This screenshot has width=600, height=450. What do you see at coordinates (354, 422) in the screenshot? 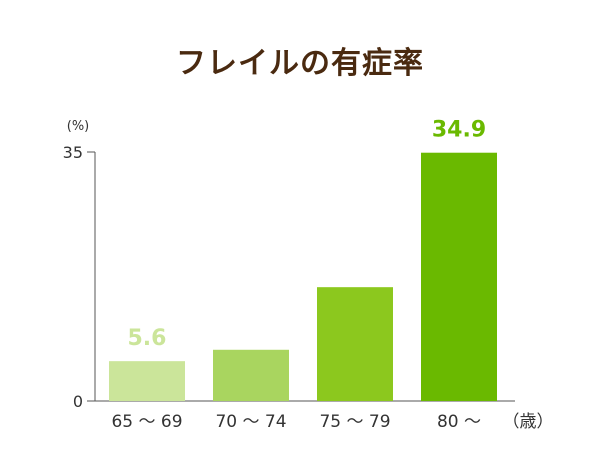
I see `x-tick-label: 75 〜 79` at bounding box center [354, 422].